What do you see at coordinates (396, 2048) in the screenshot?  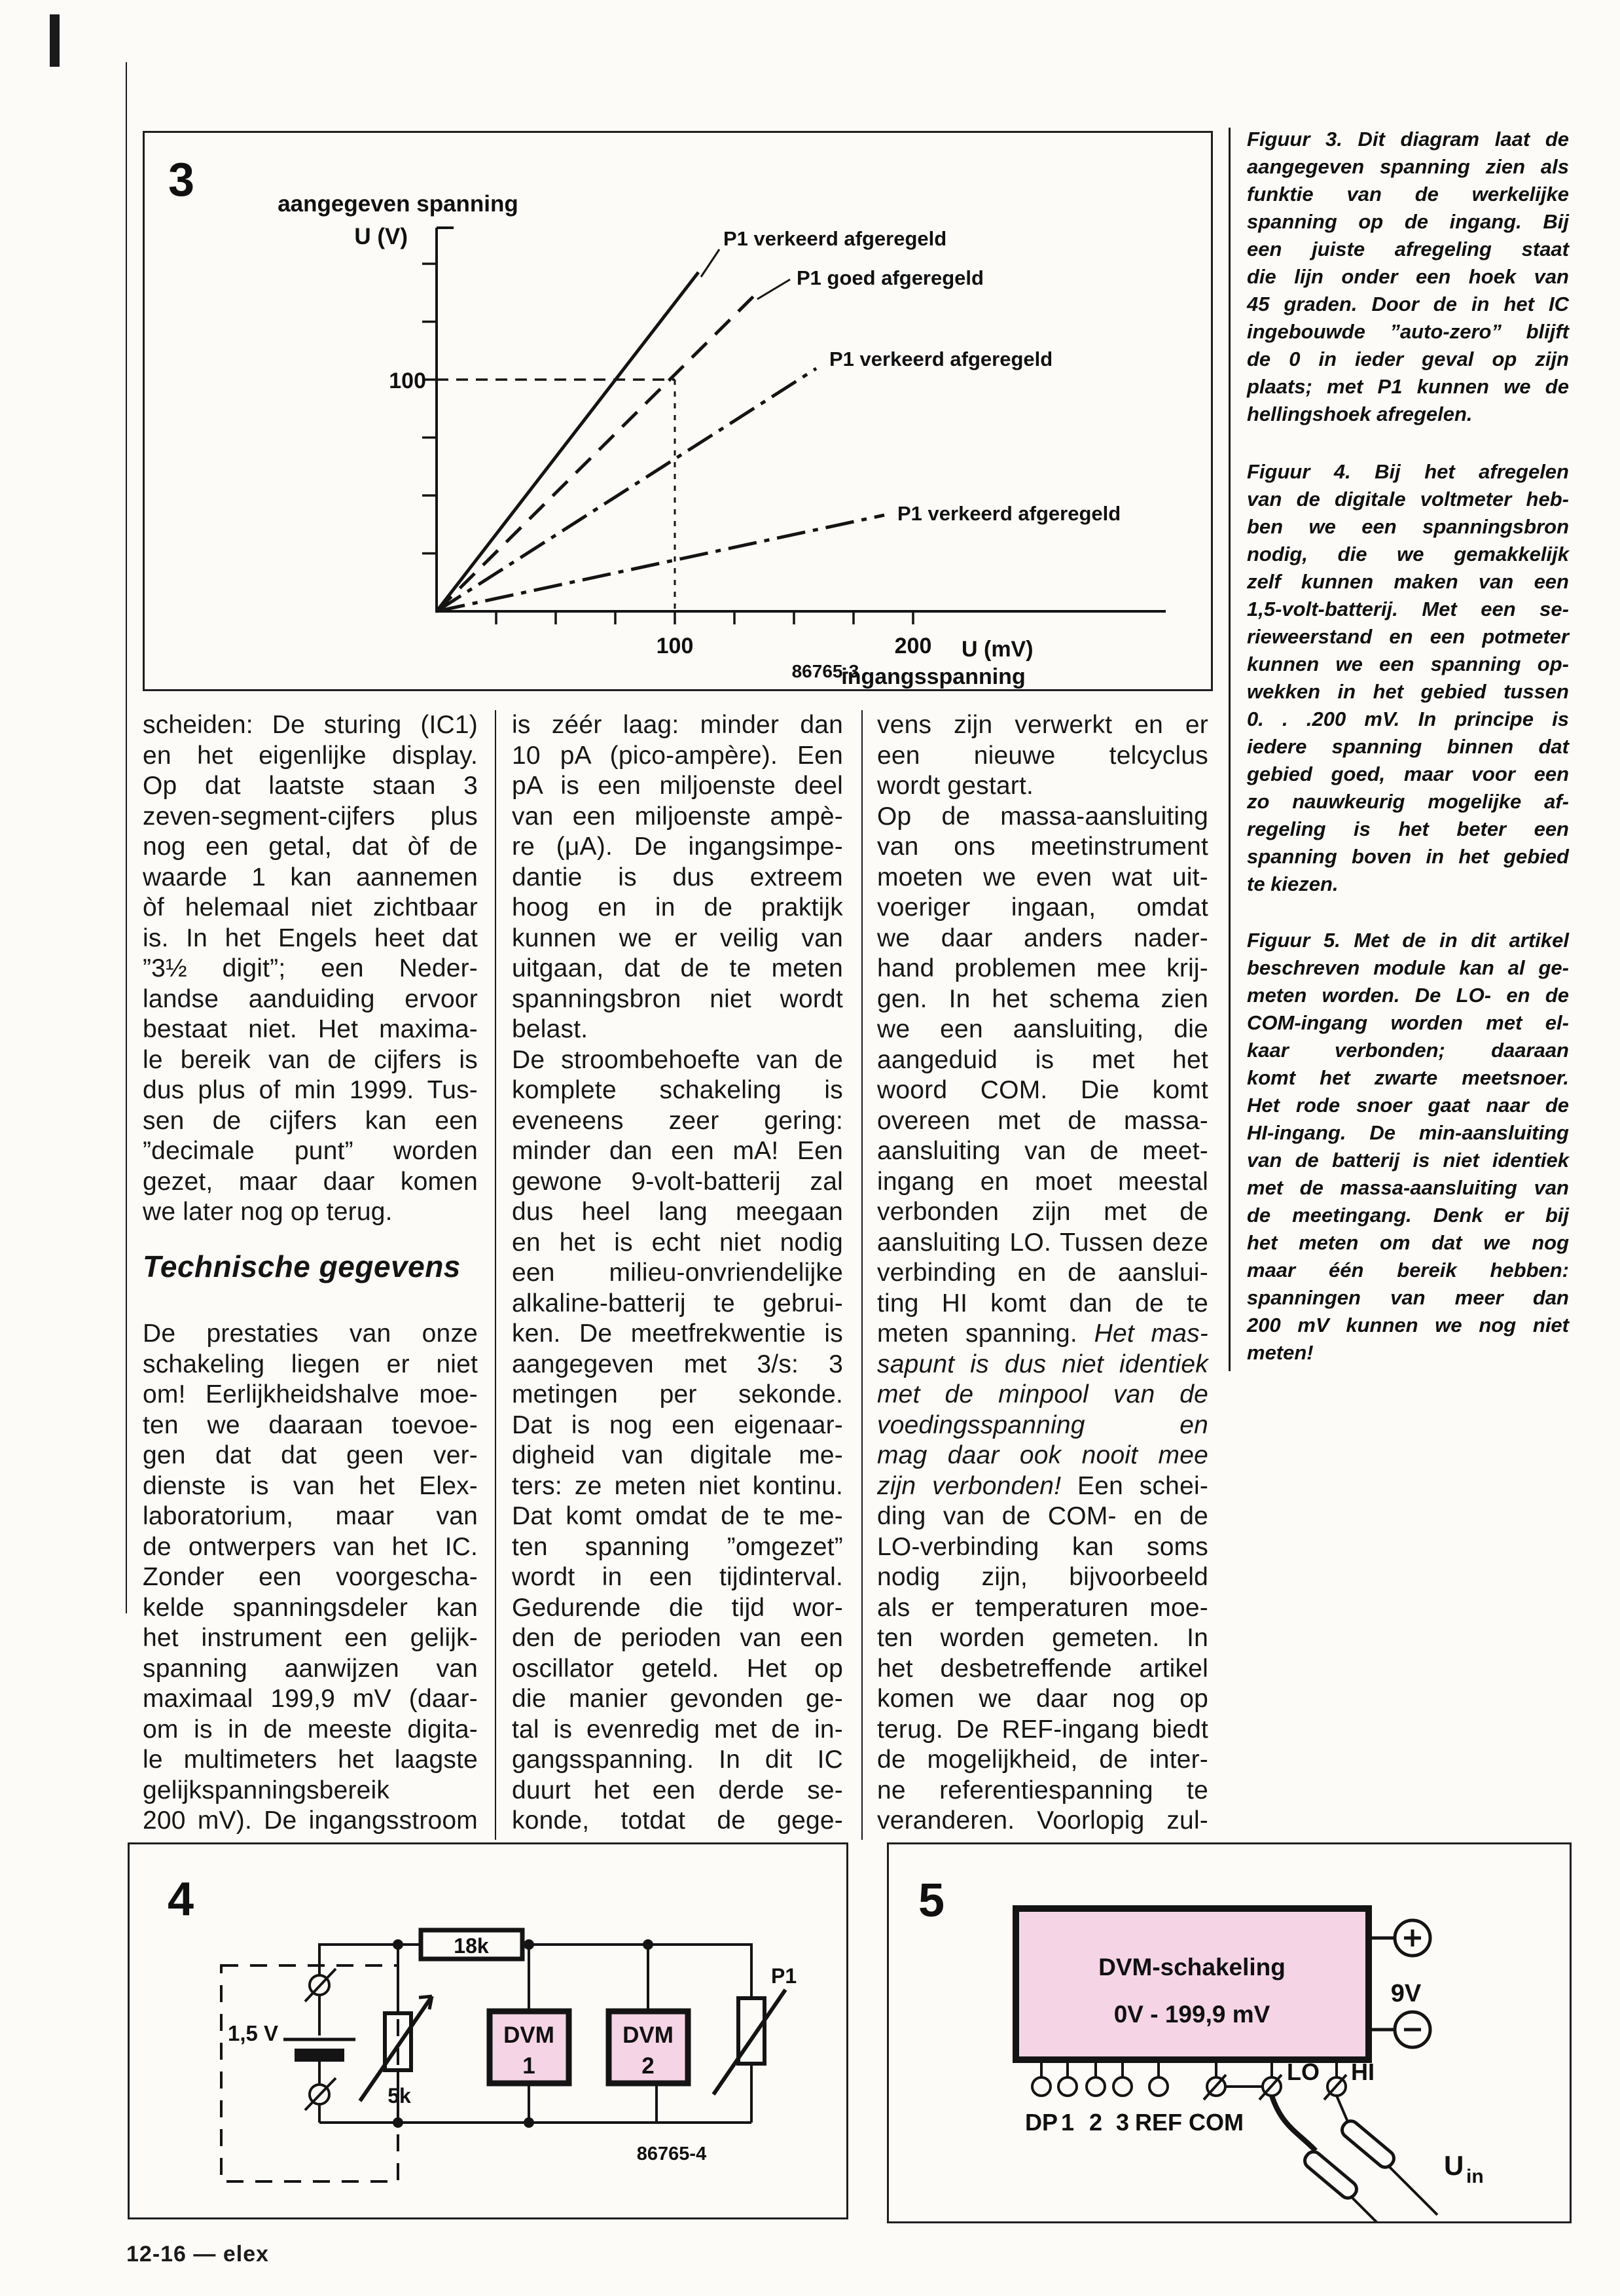 I see `potmeter-5k-wiper-arrow` at bounding box center [396, 2048].